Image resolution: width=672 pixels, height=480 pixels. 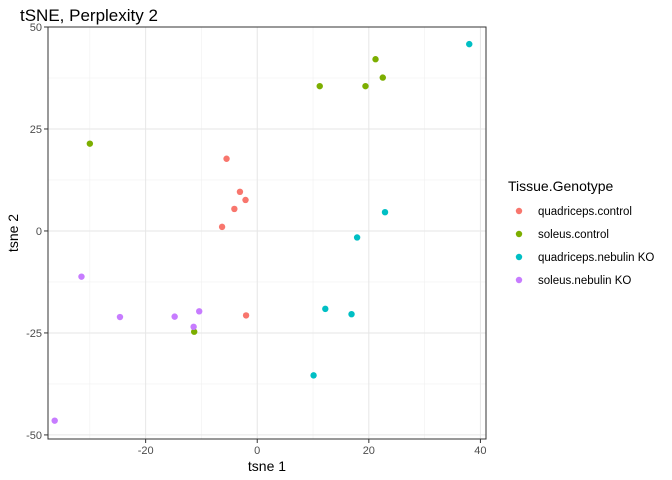 I want to click on legend-label: soleus.nebulin KO, so click(x=584, y=281).